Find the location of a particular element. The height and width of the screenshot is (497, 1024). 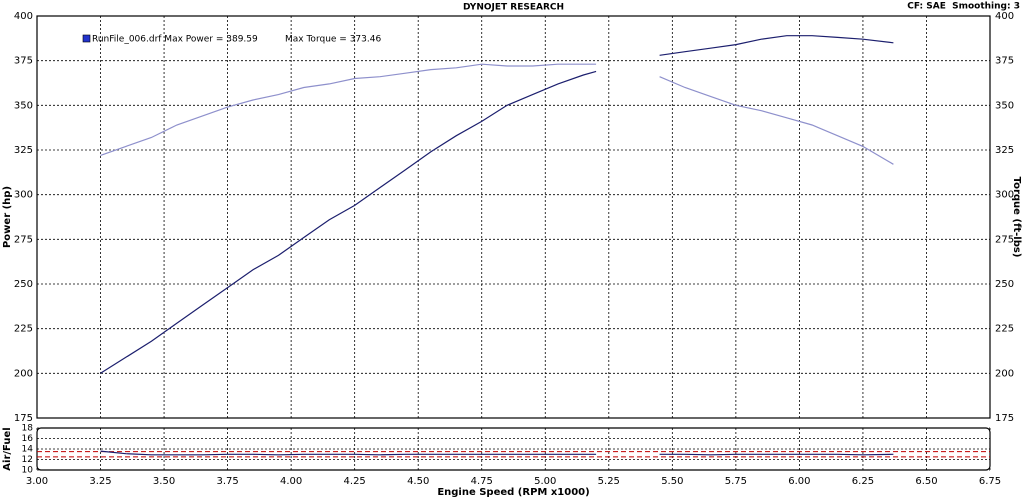

x-tick-label: 4.75 is located at coordinates (482, 481).